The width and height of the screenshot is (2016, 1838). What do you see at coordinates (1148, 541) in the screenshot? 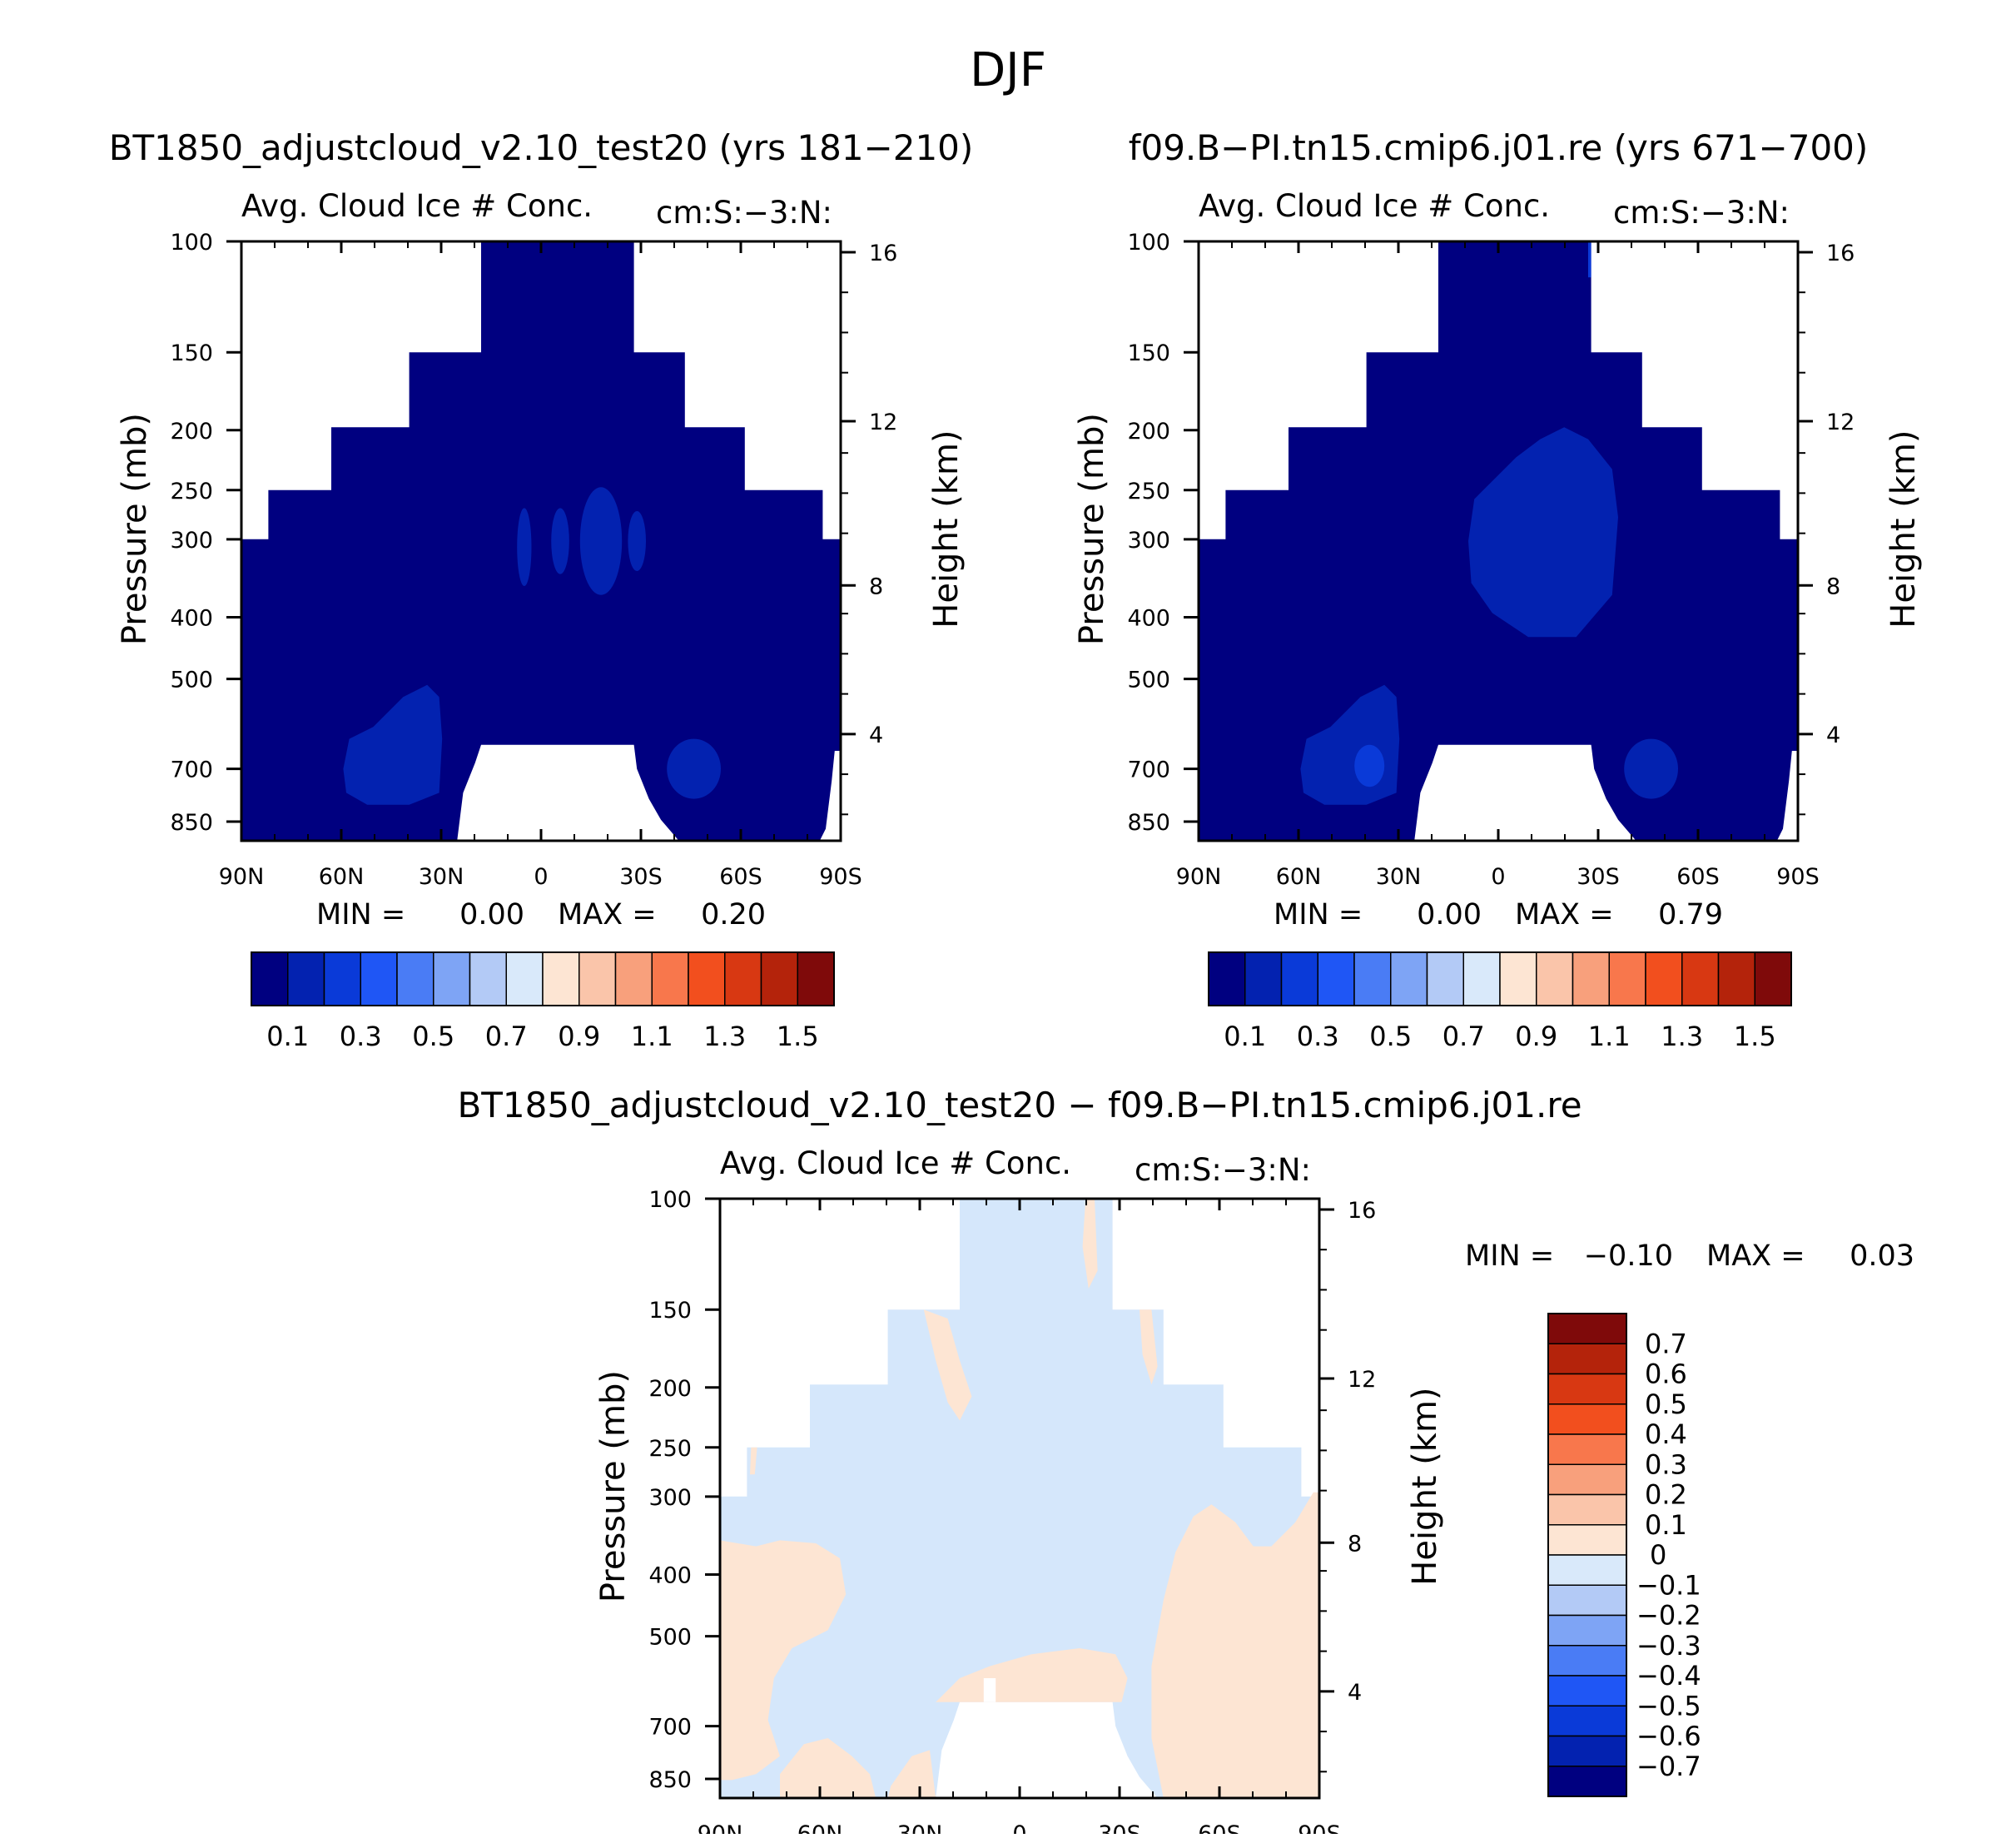
I see `y-tick-label: 300` at bounding box center [1148, 541].